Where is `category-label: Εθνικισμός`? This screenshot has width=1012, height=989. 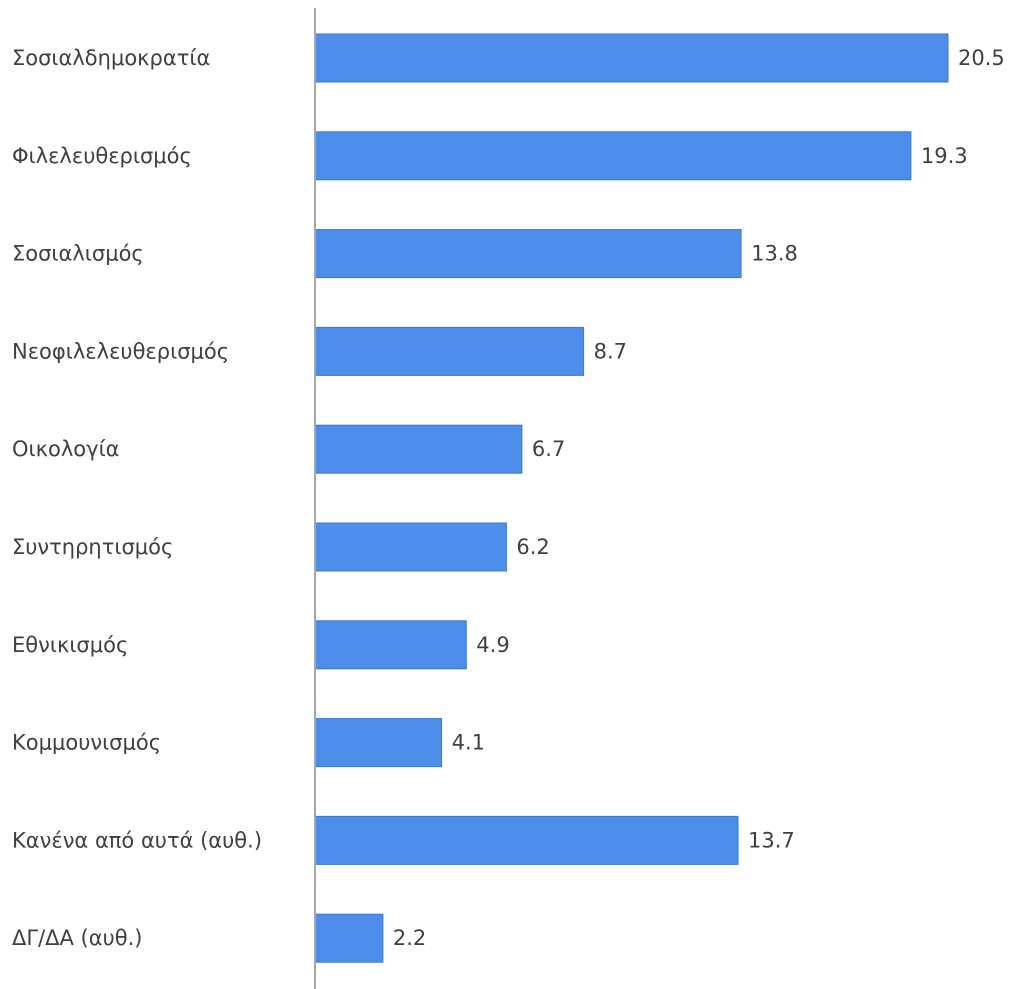
category-label: Εθνικισμός is located at coordinates (70, 645).